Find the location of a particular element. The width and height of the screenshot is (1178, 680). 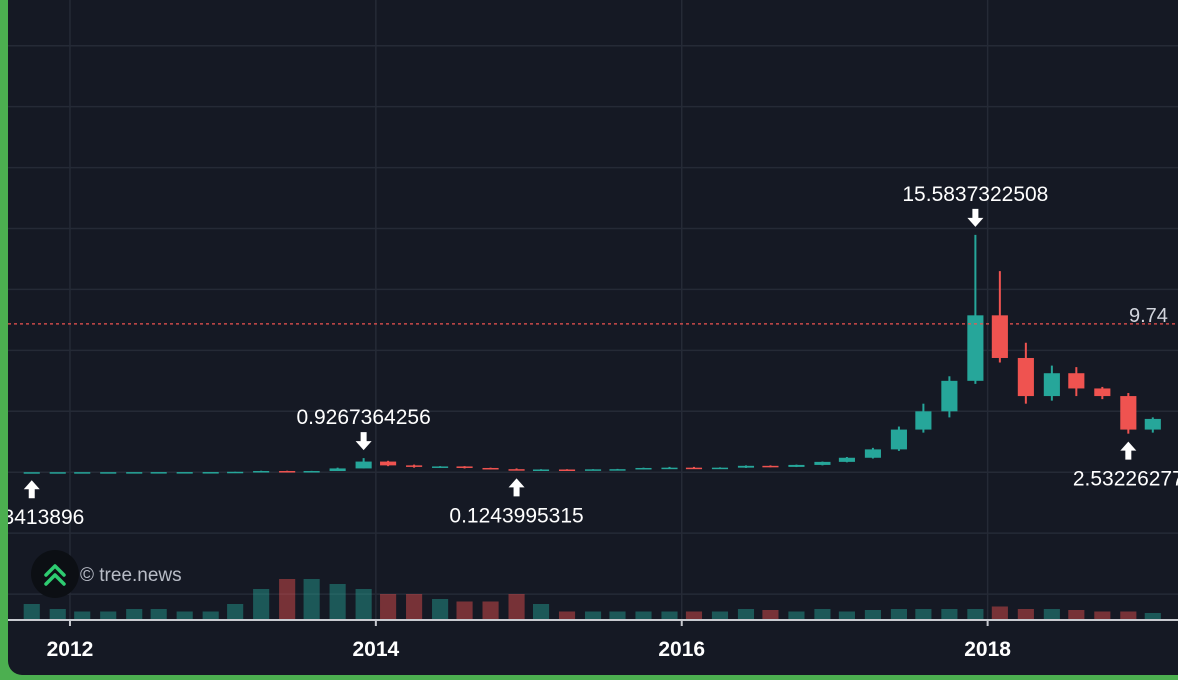

x-tick-label: 2012 is located at coordinates (70, 649).